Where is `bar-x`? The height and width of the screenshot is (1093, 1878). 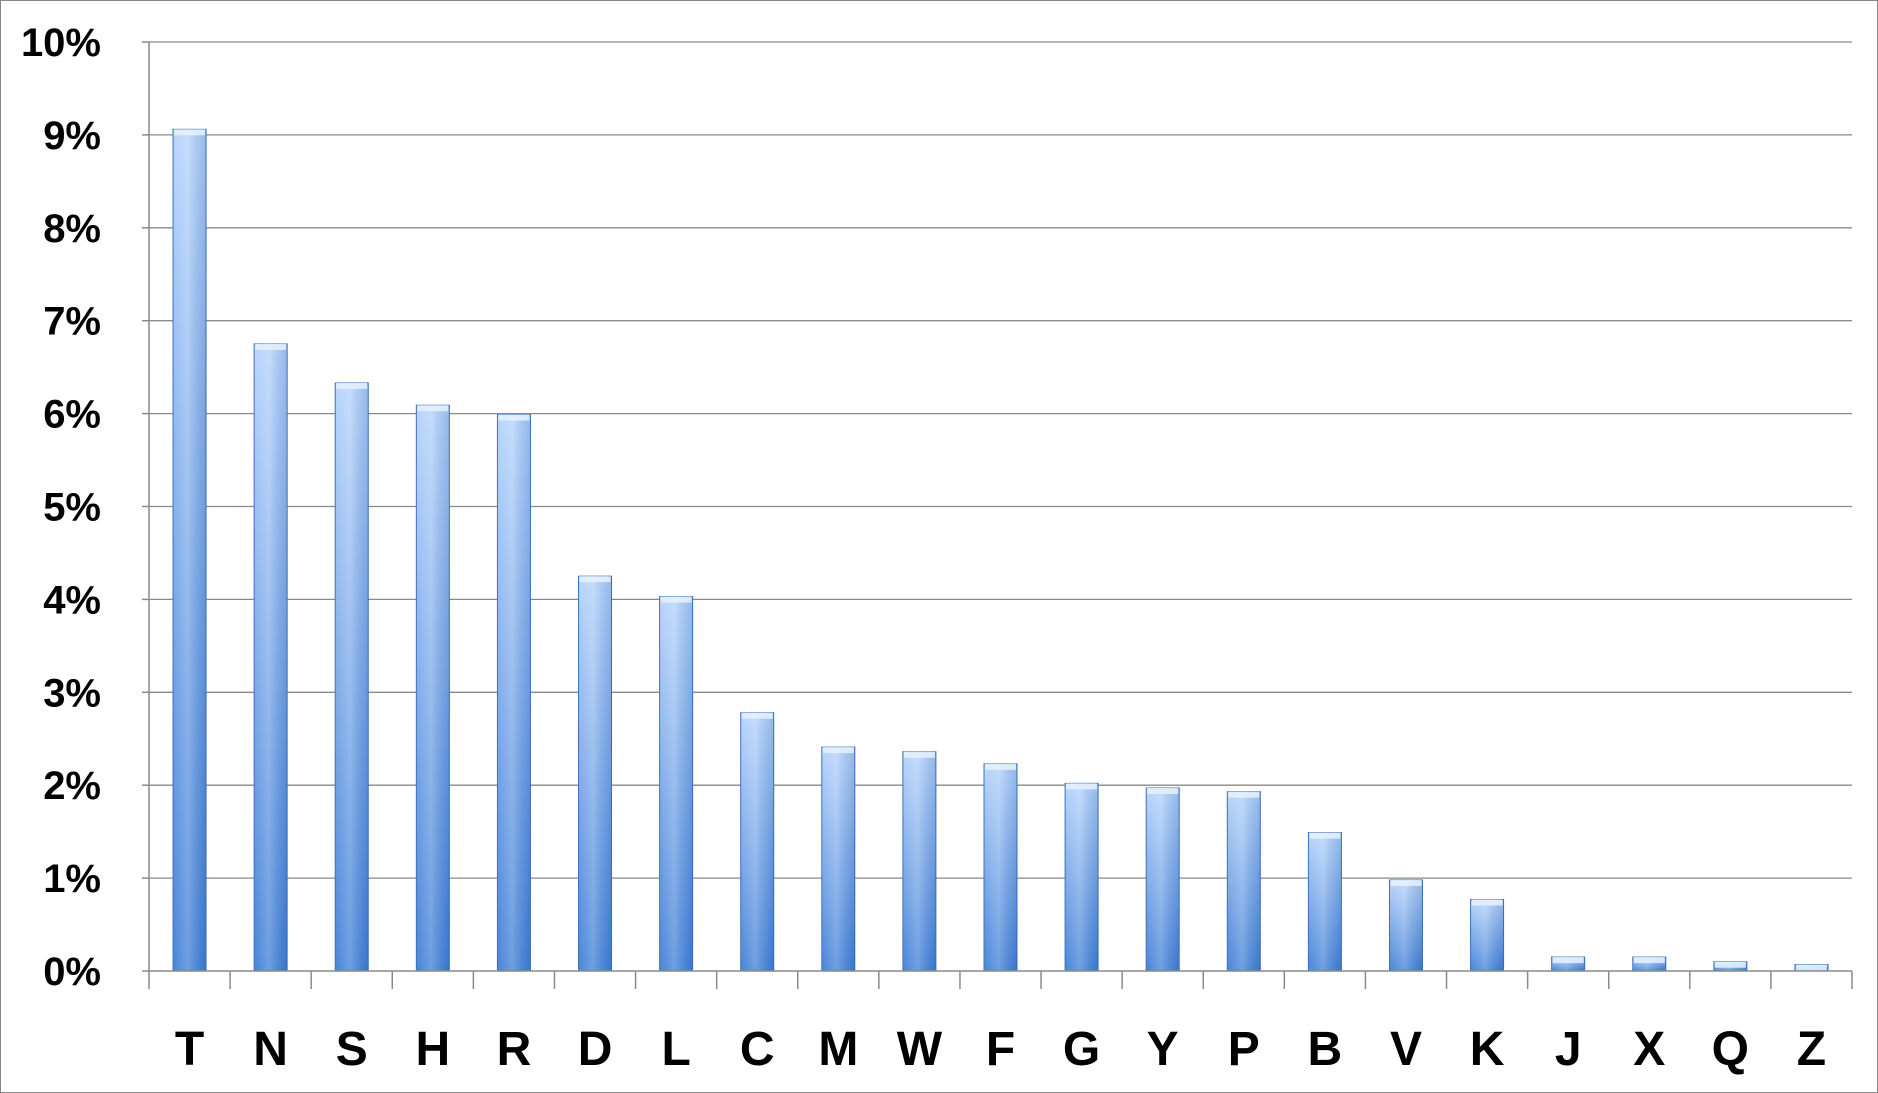 bar-x is located at coordinates (1649, 964).